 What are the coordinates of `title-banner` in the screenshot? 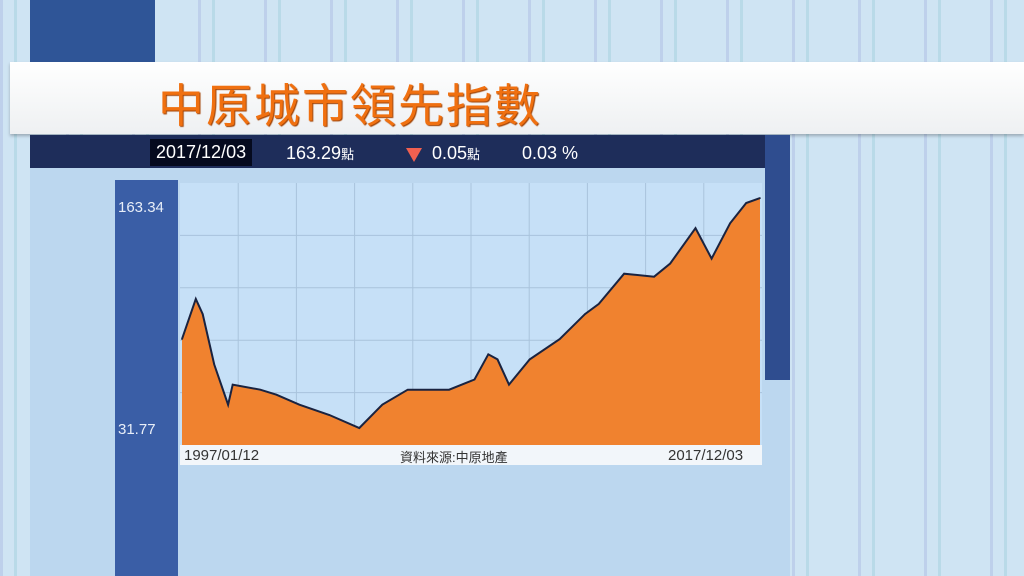 It's located at (517, 98).